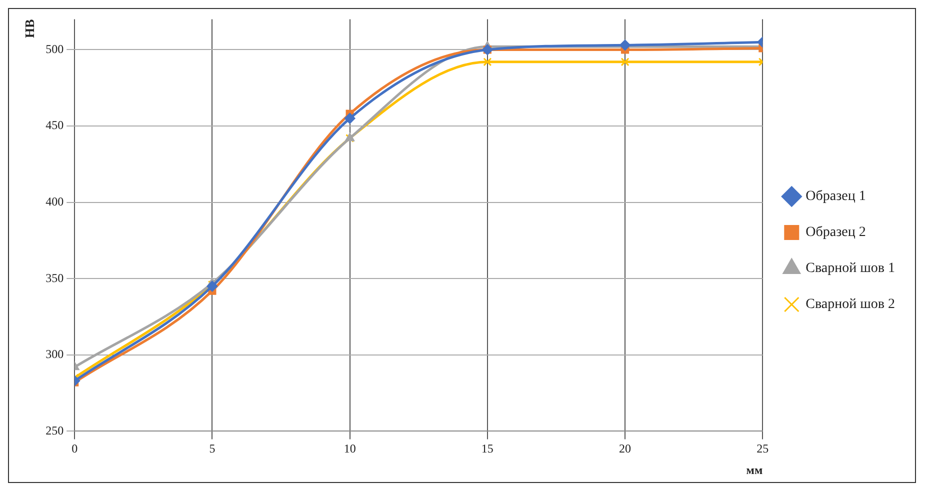 This screenshot has width=926, height=493. Describe the element at coordinates (836, 232) in the screenshot. I see `legend-label: Образец 2` at that location.